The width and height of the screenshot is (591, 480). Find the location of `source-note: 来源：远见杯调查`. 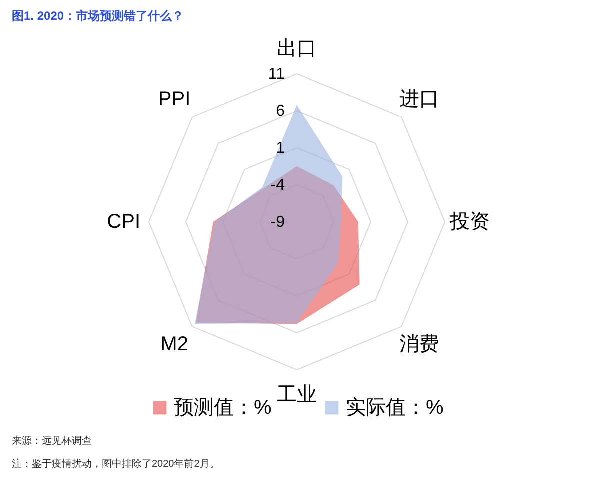

source-note: 来源：远见杯调查 is located at coordinates (52, 441).